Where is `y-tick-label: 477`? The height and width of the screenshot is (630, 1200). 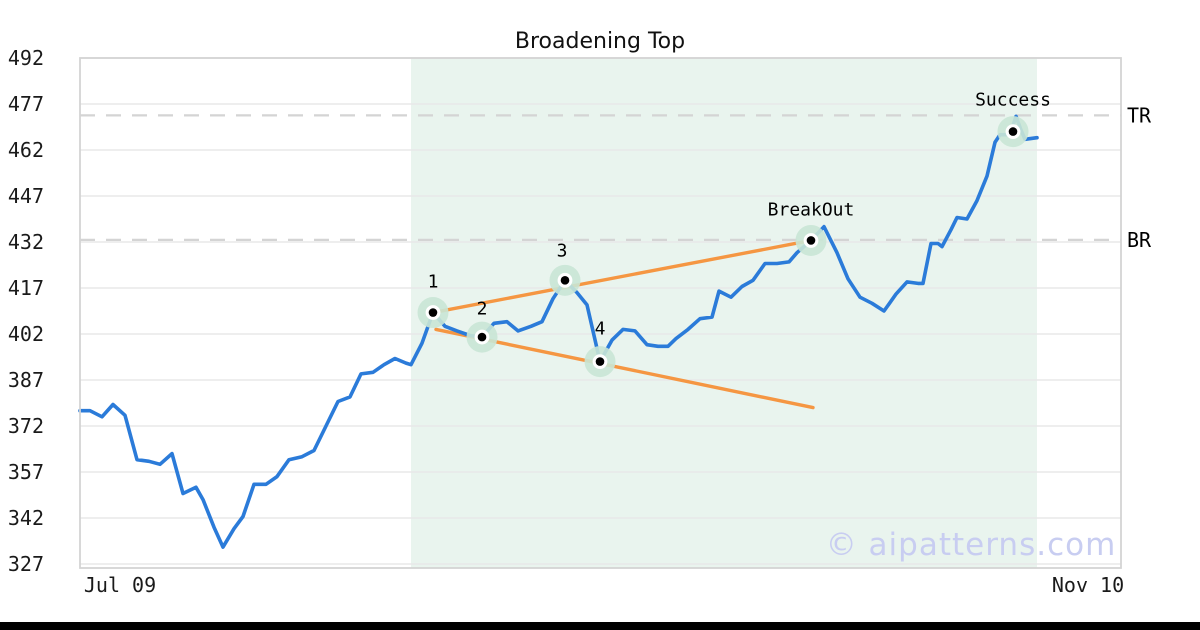 y-tick-label: 477 is located at coordinates (26, 104).